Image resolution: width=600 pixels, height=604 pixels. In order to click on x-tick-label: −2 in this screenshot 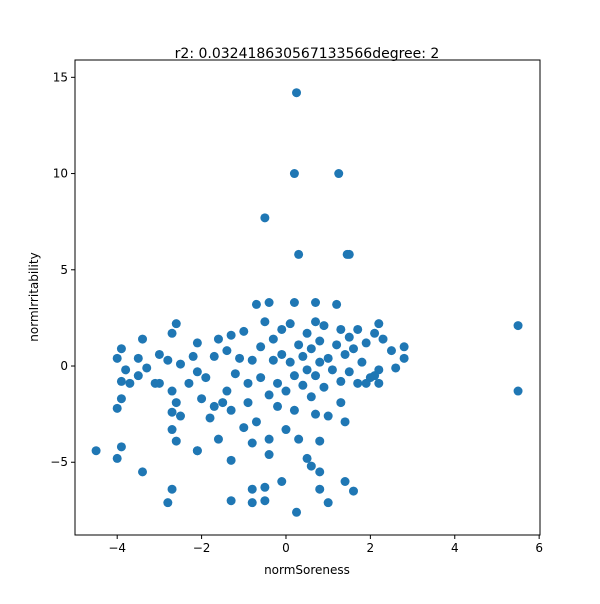, I will do `click(202, 548)`.